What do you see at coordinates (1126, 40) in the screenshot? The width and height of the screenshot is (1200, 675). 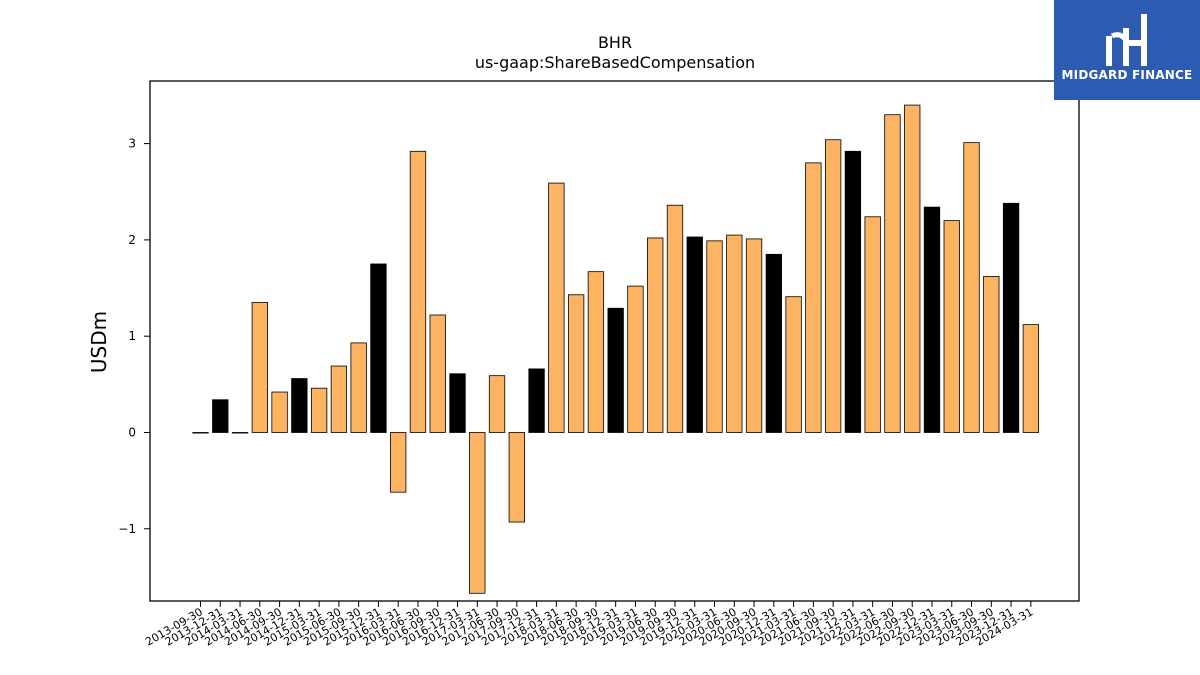 I see `midgard-logo-icon` at bounding box center [1126, 40].